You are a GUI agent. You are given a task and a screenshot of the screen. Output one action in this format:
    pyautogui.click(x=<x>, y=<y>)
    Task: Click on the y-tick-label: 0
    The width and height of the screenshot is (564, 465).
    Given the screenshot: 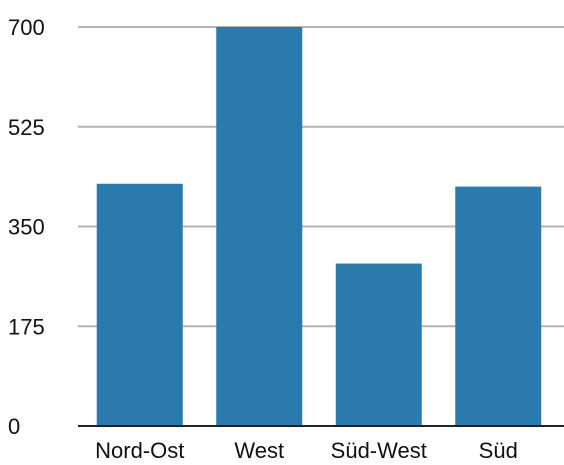 What is the action you would take?
    pyautogui.click(x=14, y=426)
    